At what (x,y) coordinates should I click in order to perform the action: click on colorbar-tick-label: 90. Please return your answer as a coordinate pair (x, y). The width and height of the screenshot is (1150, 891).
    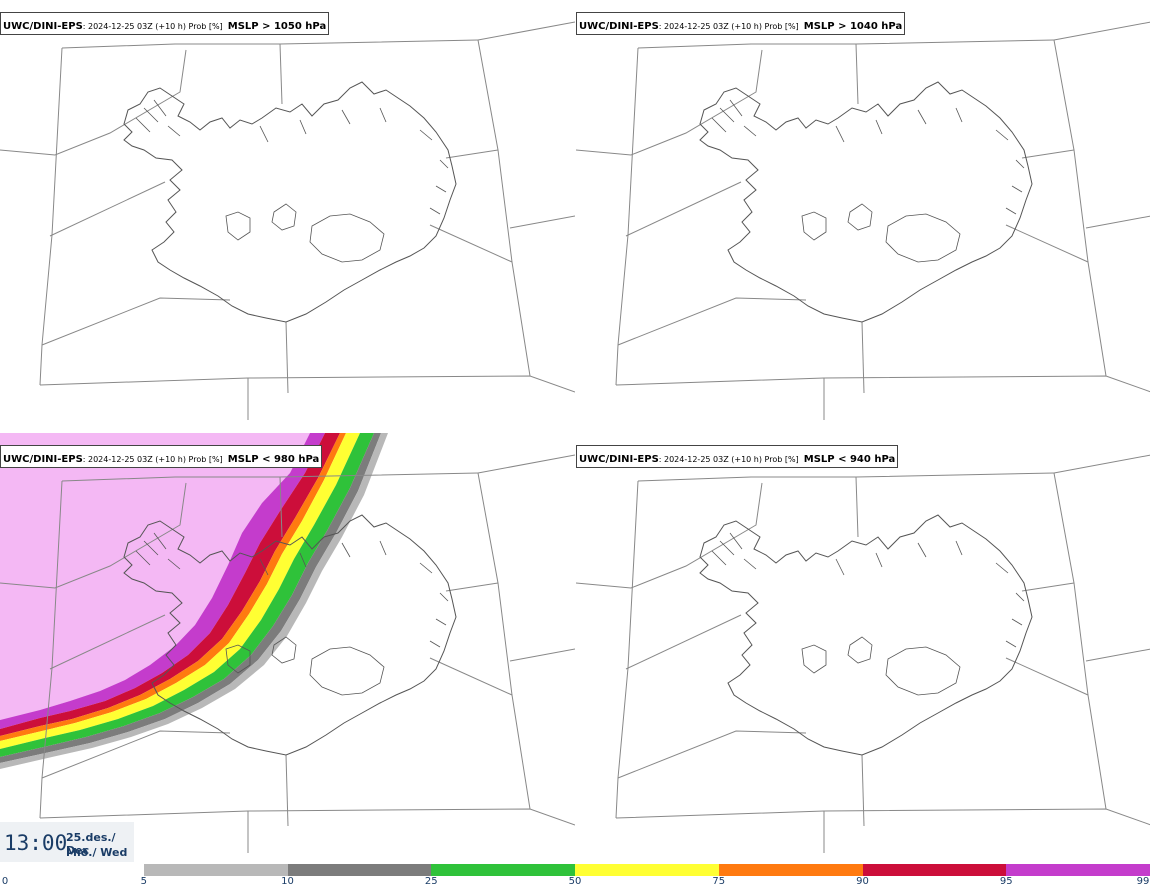
    Looking at the image, I should click on (862, 881).